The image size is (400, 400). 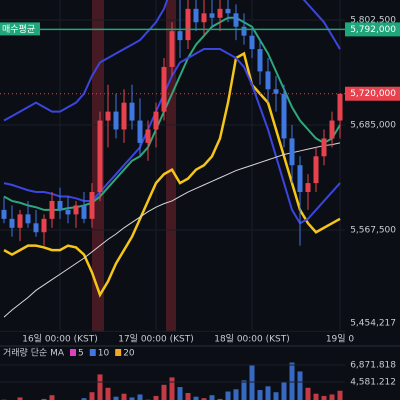 What do you see at coordinates (34, 353) in the screenshot?
I see `volume-title: 거래량 단순 MA` at bounding box center [34, 353].